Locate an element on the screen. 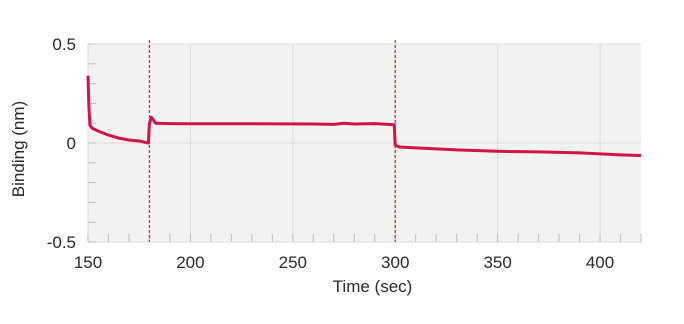 This screenshot has width=684, height=324. x-tick-label-3: 300 is located at coordinates (395, 262).